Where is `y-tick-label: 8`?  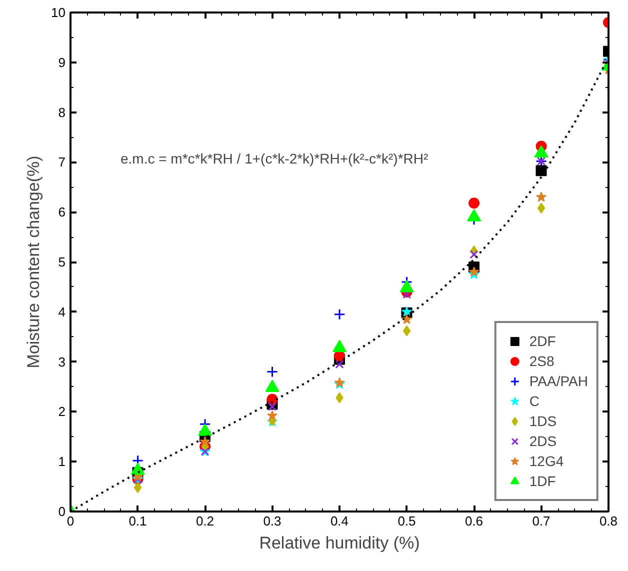 y-tick-label: 8 is located at coordinates (62, 112).